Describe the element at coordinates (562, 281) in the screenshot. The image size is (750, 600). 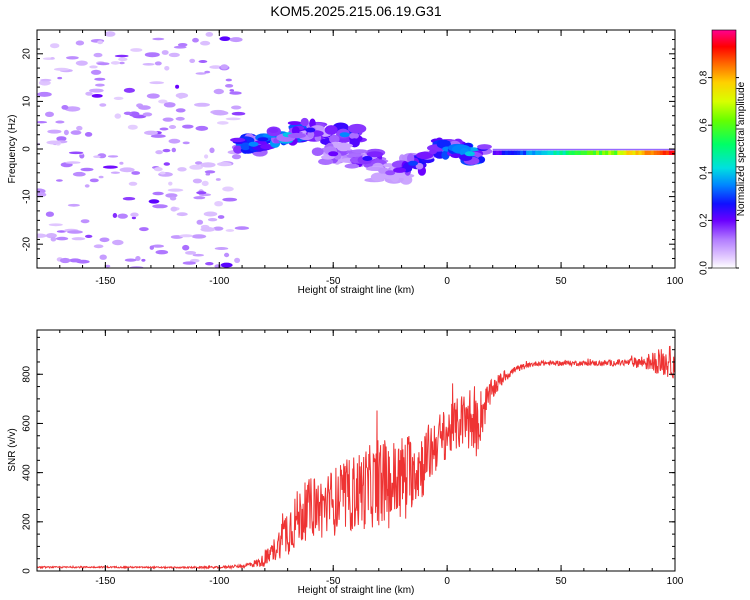
I see `x-tick-label: 50` at that location.